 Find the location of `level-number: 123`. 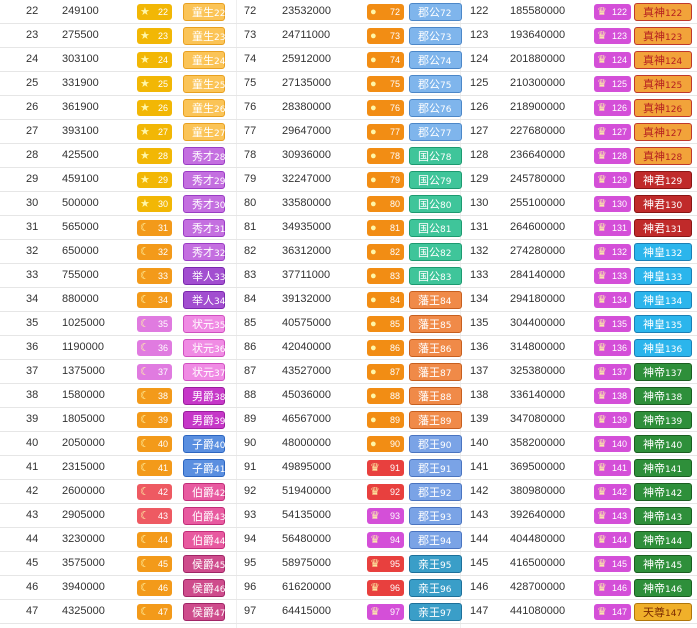

level-number: 123 is located at coordinates (479, 35).